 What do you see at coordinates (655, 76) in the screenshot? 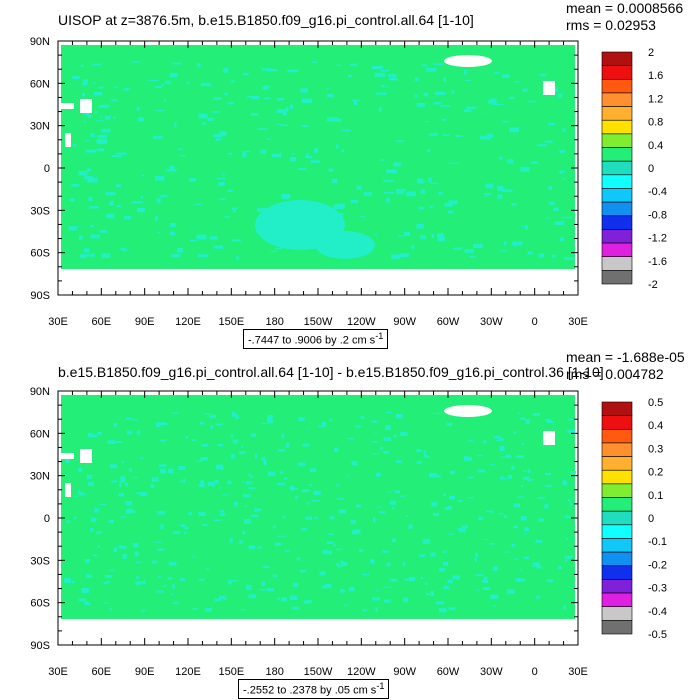
I see `colorbar-label: 1.6` at bounding box center [655, 76].